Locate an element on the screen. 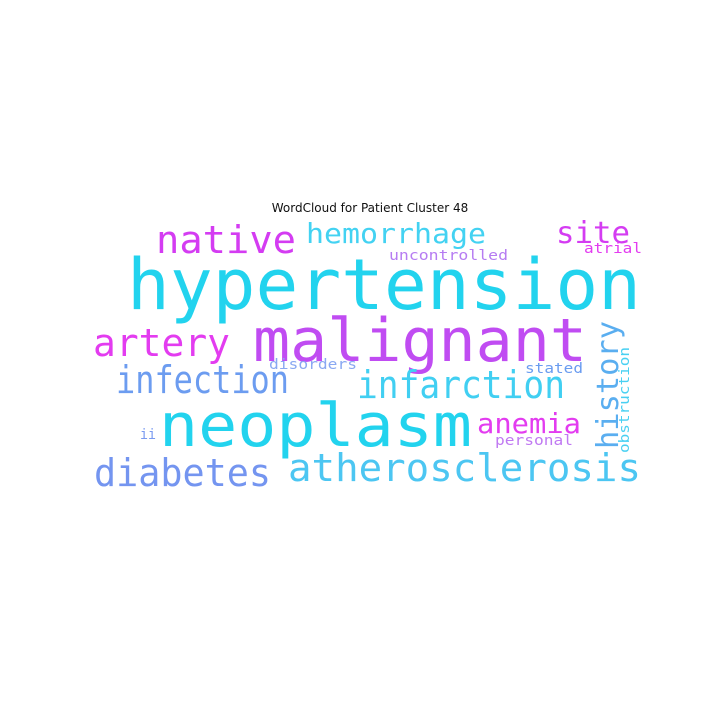 The image size is (720, 720). word-artery: artery is located at coordinates (161, 343).